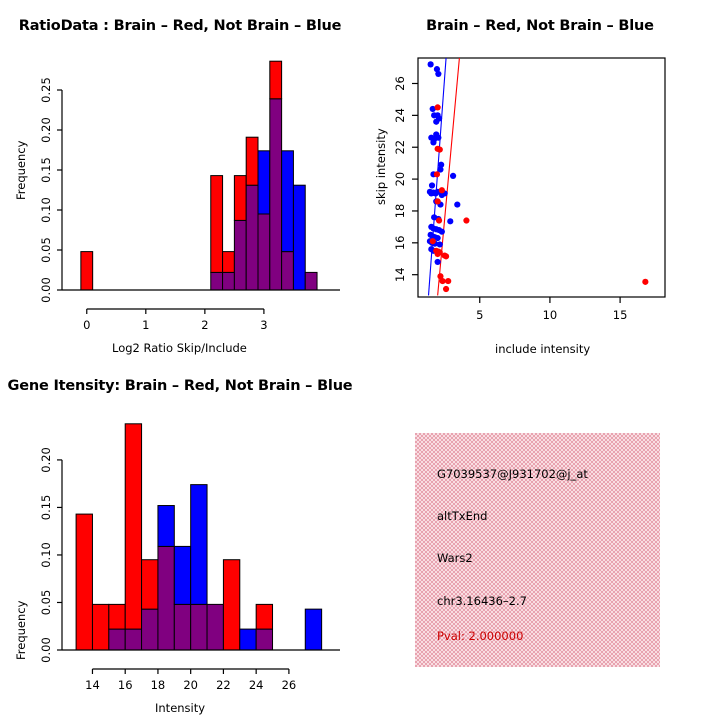  Describe the element at coordinates (86, 325) in the screenshot. I see `x-tick-label: 0` at that location.